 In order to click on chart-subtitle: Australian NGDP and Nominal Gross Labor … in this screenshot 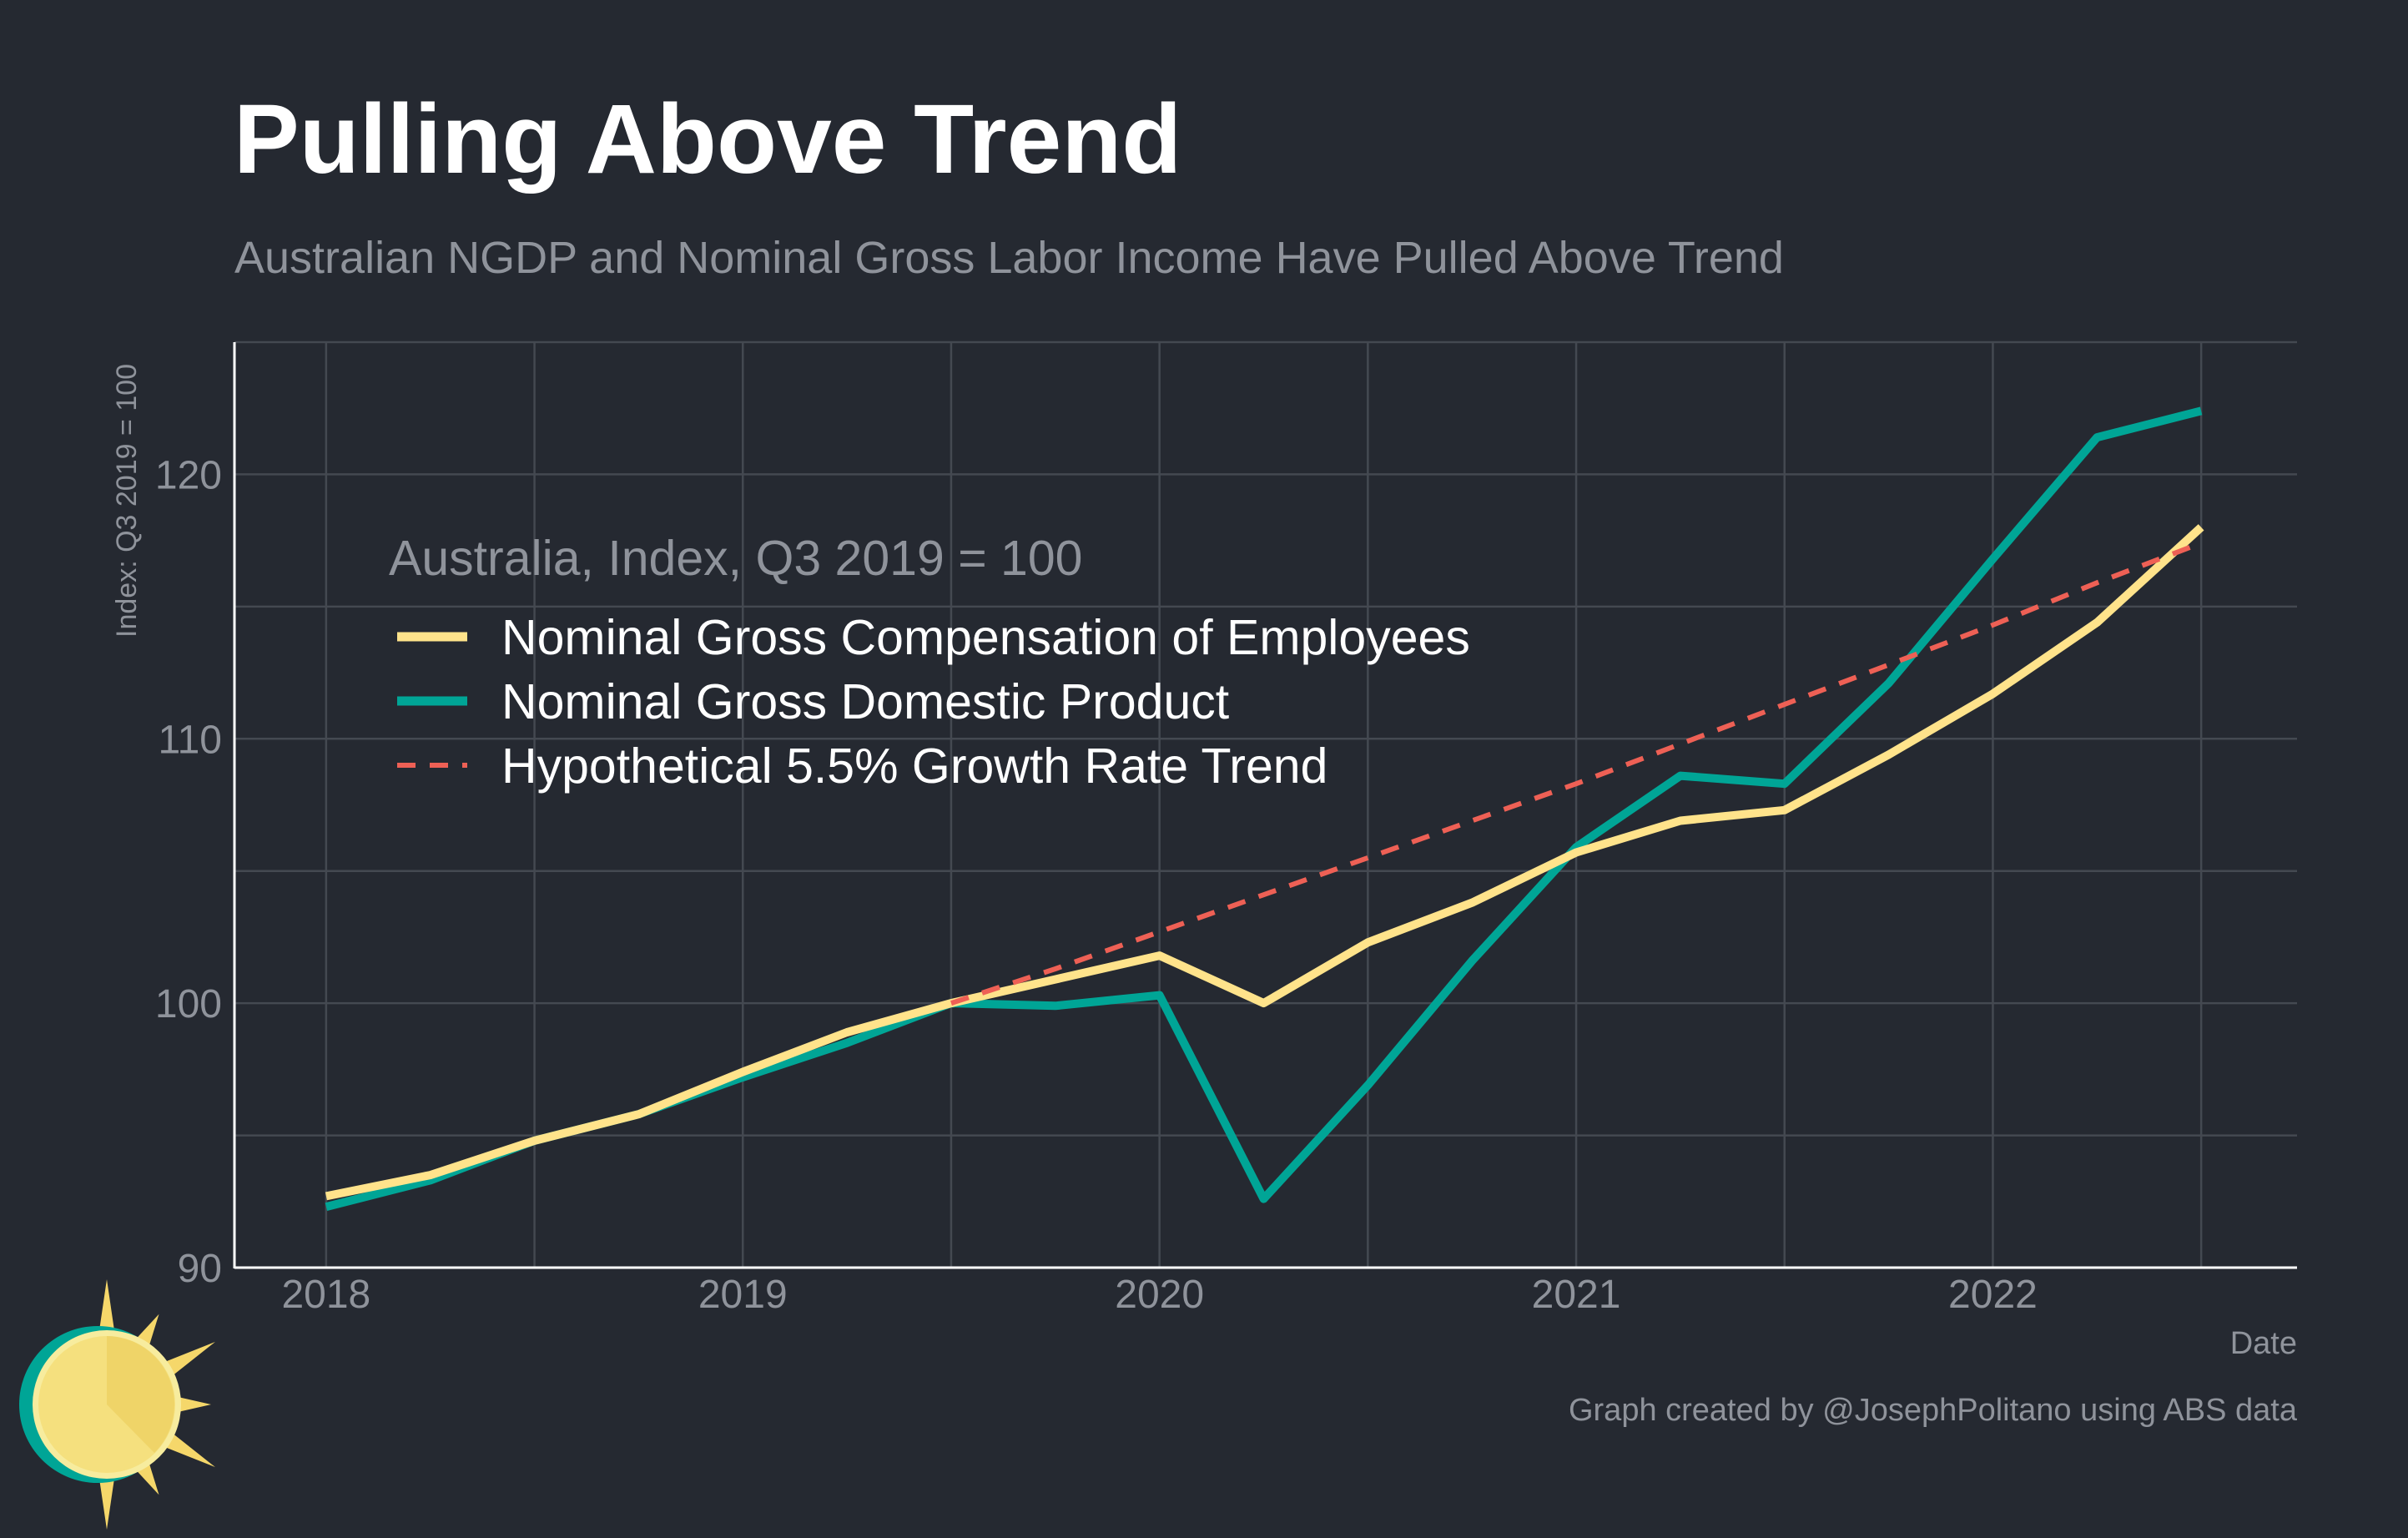, I will do `click(1009, 258)`.